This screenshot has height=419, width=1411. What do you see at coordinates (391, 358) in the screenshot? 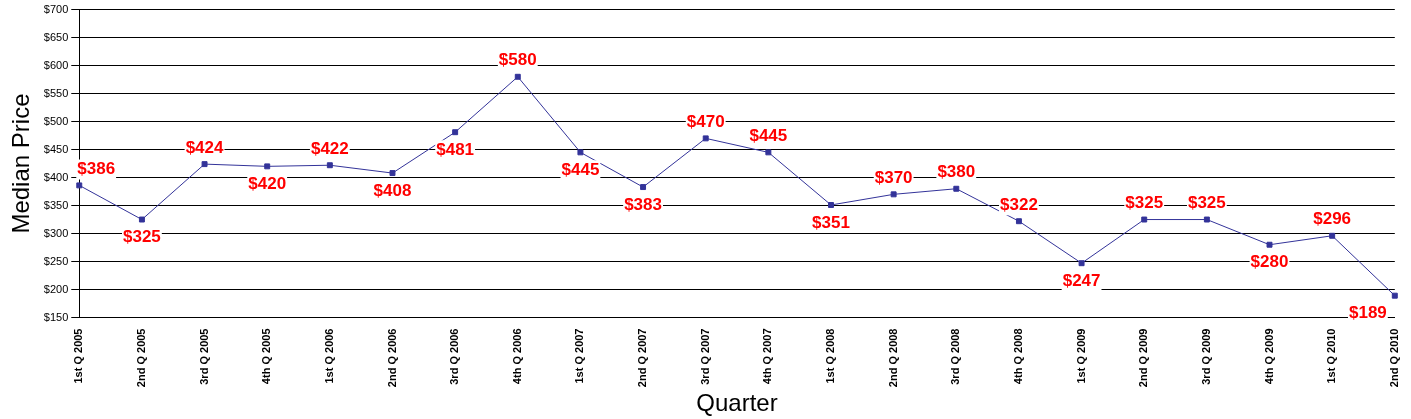
I see `x-tick-label: 2nd Q 2006` at bounding box center [391, 358].